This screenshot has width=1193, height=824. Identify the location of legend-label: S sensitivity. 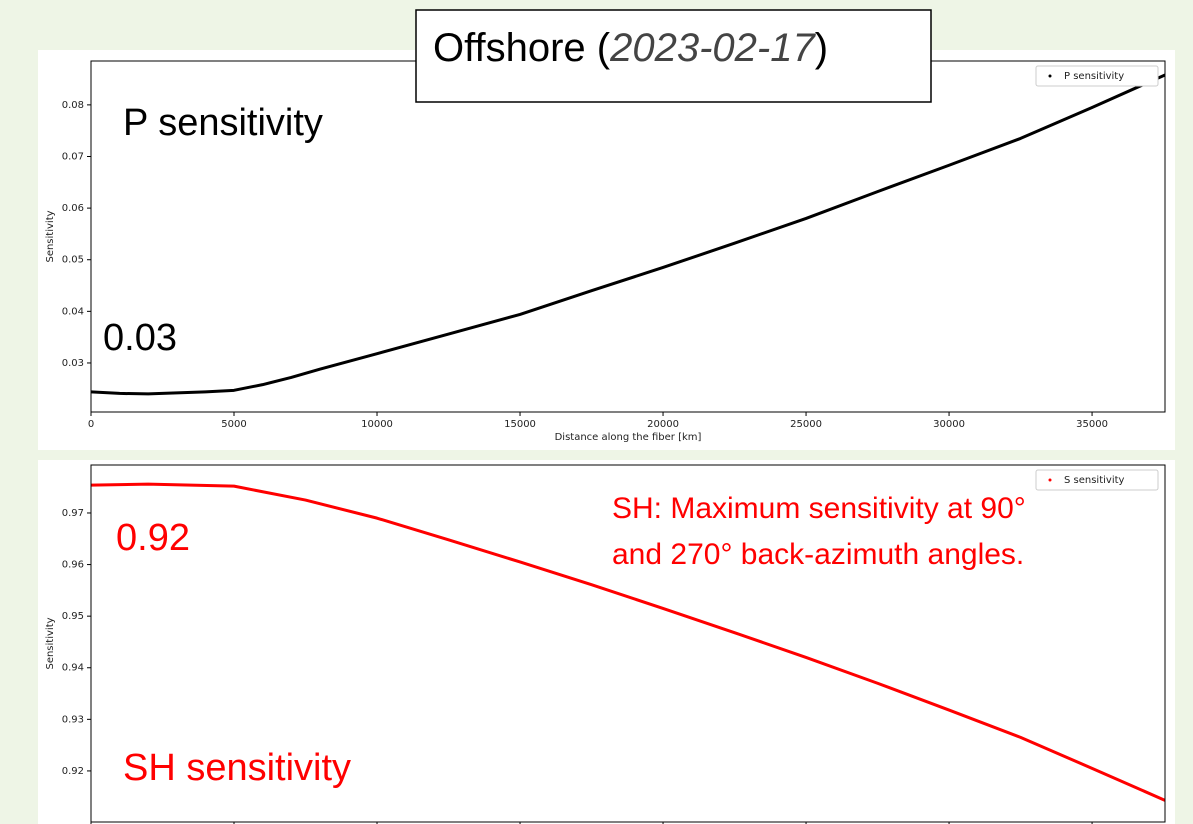
(1094, 480).